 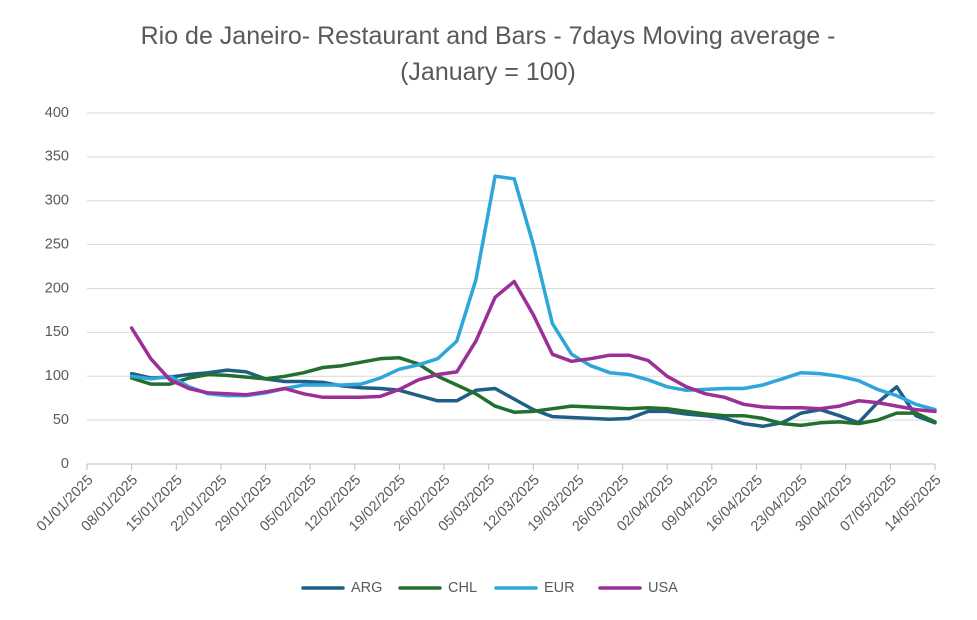 What do you see at coordinates (57, 244) in the screenshot?
I see `y-tick-label: 250` at bounding box center [57, 244].